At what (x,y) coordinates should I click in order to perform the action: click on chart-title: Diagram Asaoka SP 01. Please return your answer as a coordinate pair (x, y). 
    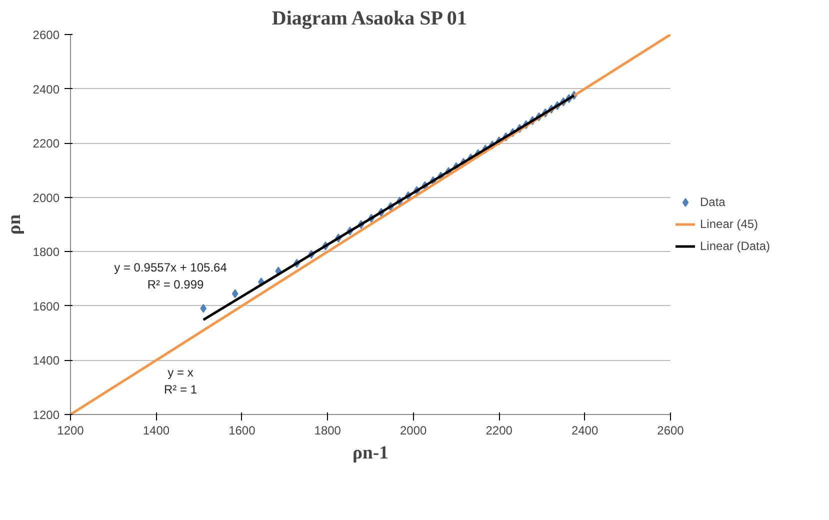
    Looking at the image, I should click on (369, 19).